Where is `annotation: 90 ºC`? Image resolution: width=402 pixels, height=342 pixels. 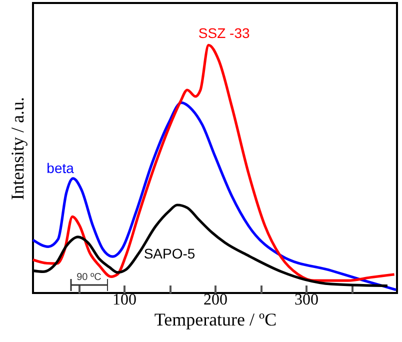 annotation: 90 ºC is located at coordinates (89, 277).